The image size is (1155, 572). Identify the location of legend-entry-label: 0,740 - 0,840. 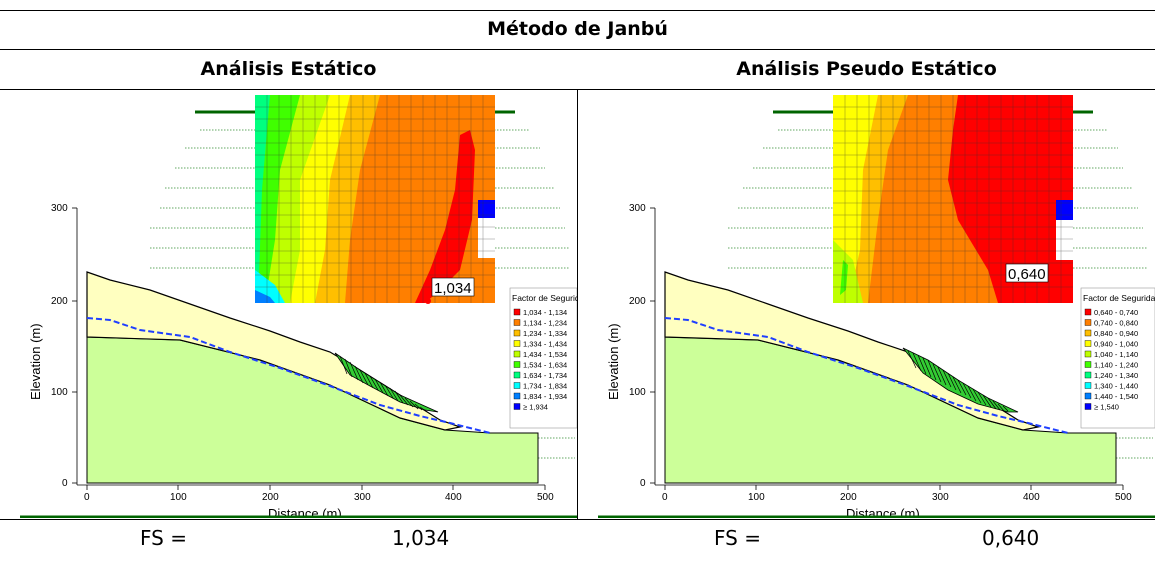
(1116, 323).